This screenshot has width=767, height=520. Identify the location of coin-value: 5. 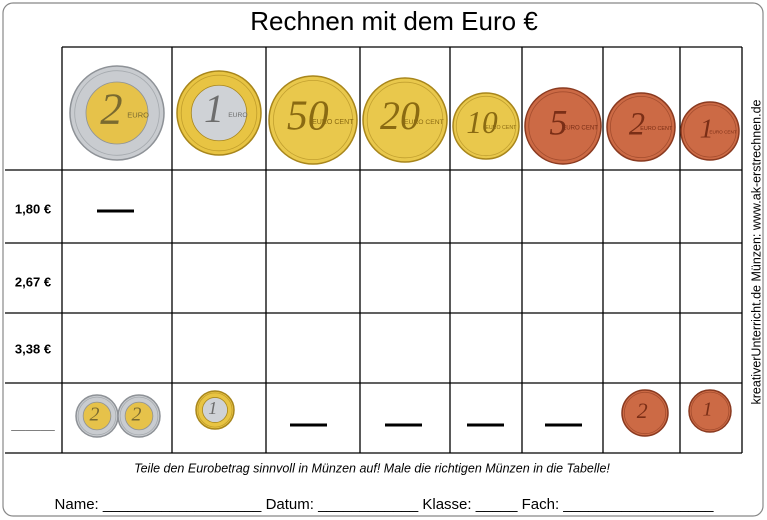
(558, 122).